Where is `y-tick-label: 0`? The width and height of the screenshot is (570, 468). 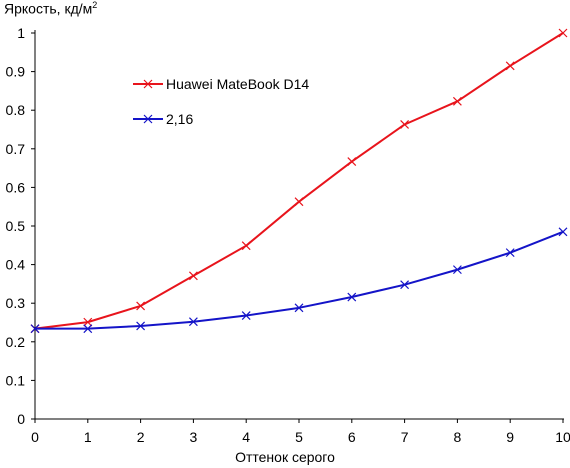 y-tick-label: 0 is located at coordinates (21, 419).